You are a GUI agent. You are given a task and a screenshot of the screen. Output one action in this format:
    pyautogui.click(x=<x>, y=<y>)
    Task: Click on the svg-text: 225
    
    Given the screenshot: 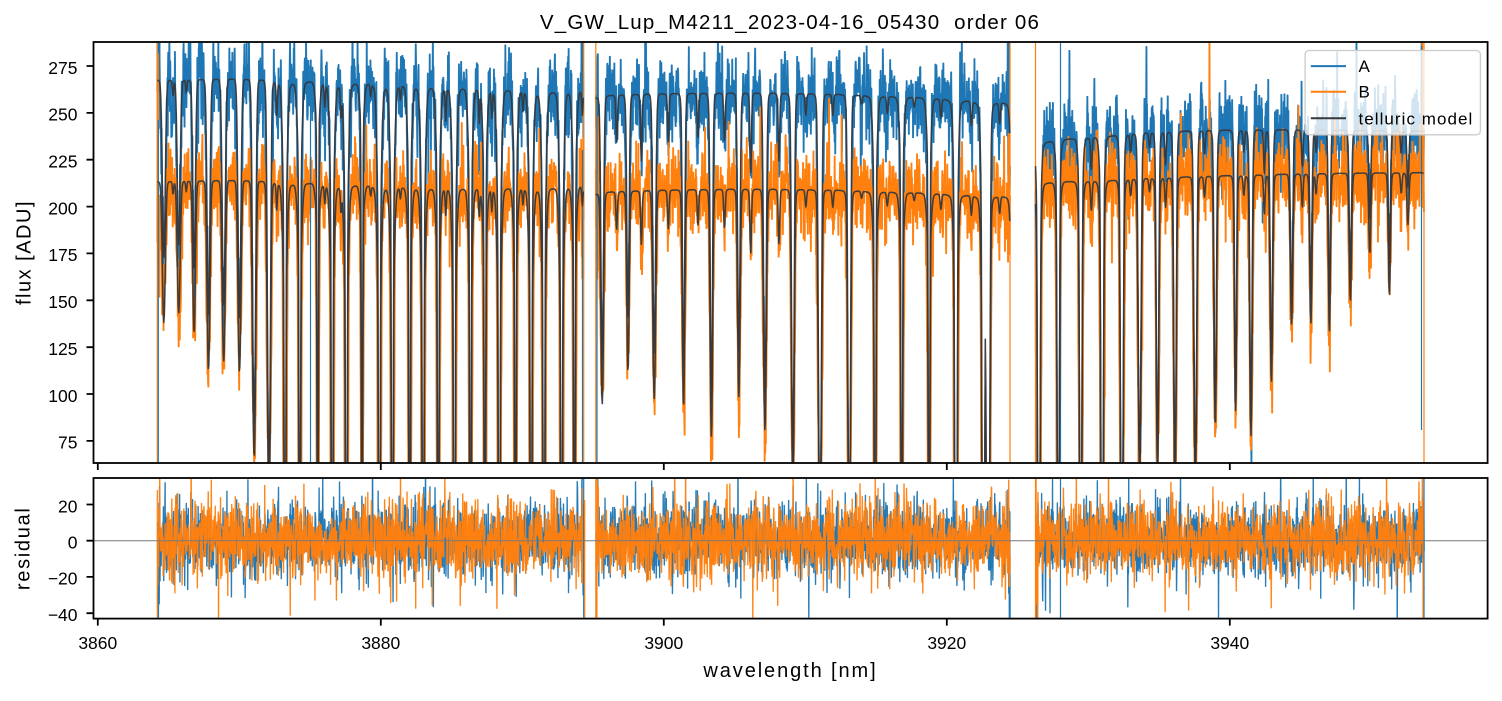 What is the action you would take?
    pyautogui.click(x=62, y=162)
    